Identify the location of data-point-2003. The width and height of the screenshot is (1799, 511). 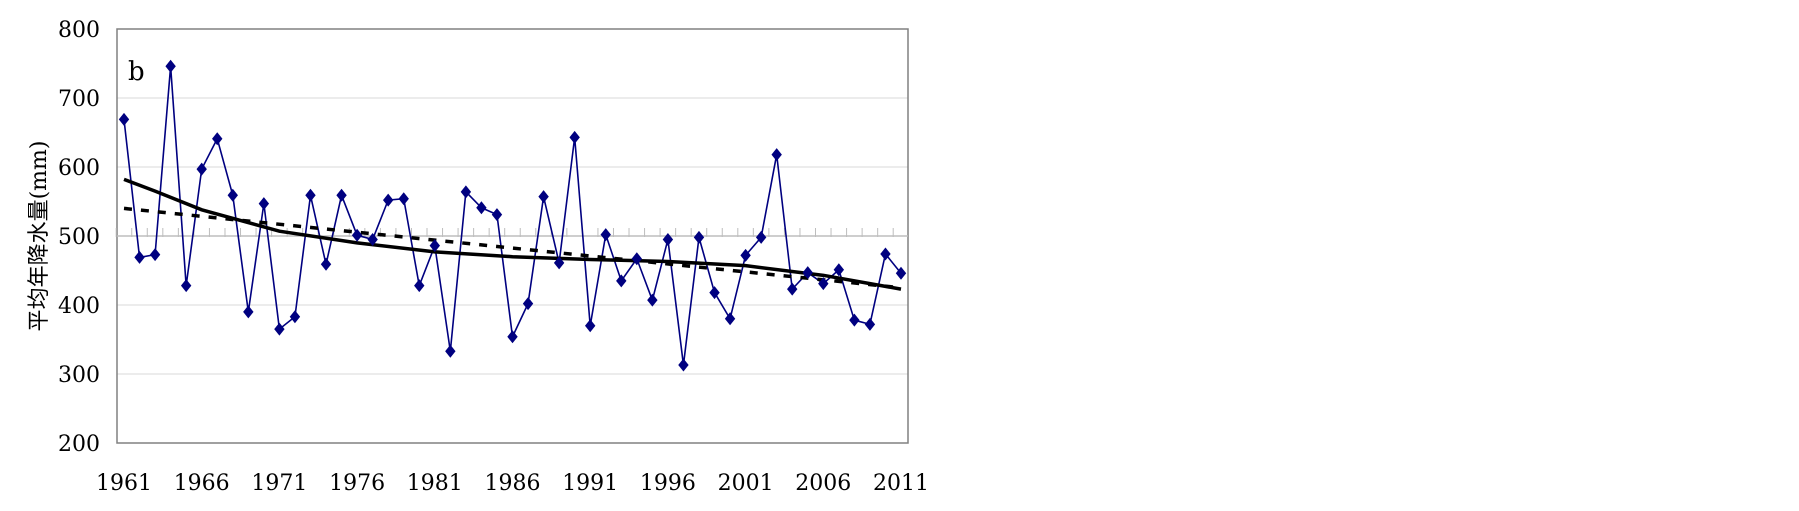
(776, 155).